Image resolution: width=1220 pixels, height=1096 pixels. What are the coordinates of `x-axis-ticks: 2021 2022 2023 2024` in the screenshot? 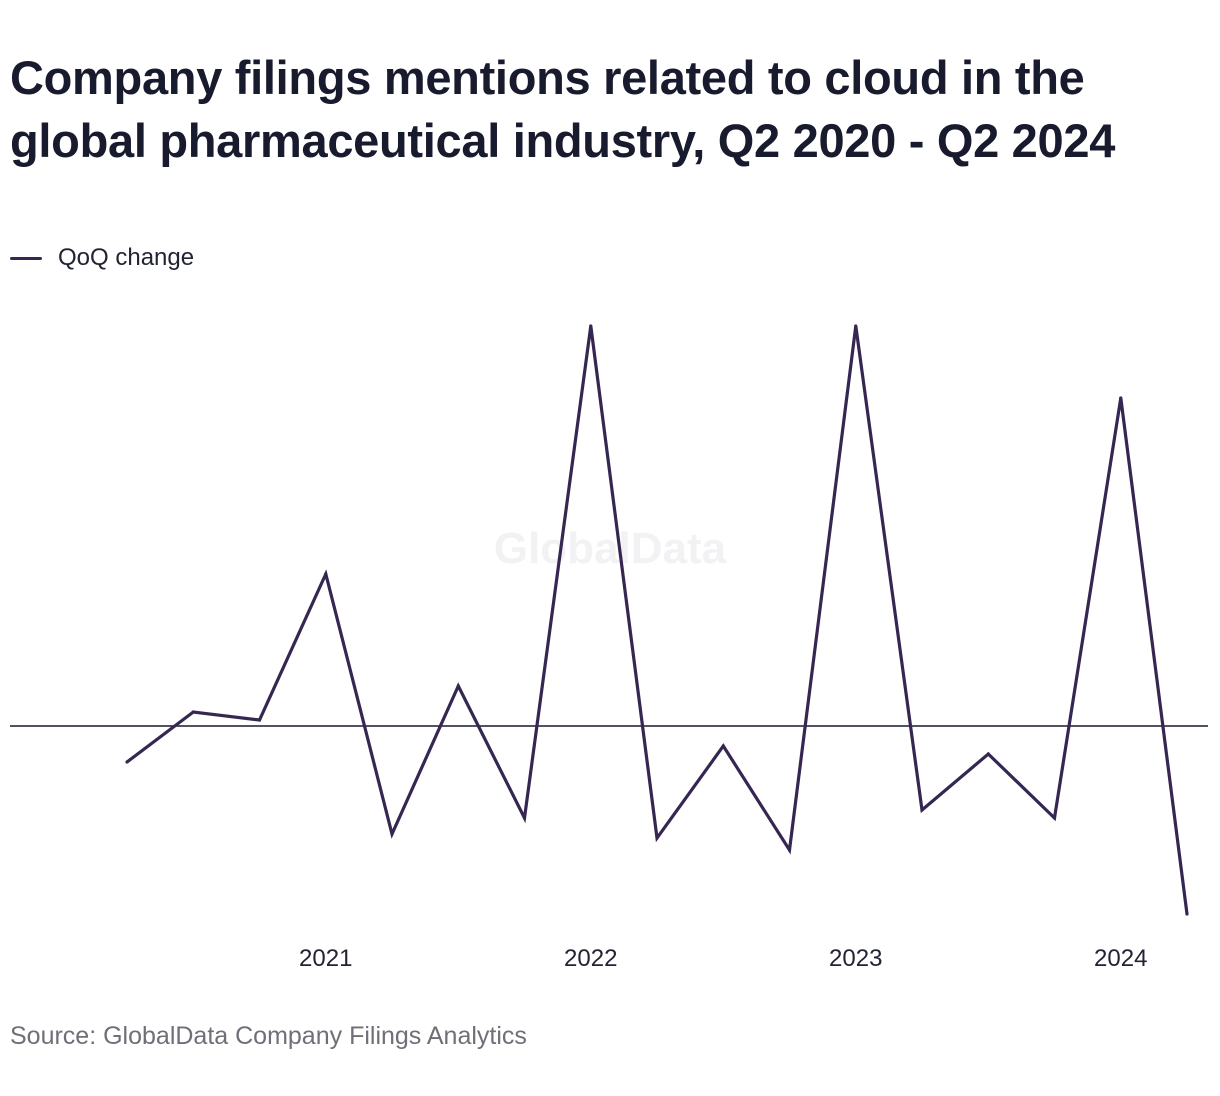 It's located at (723, 958).